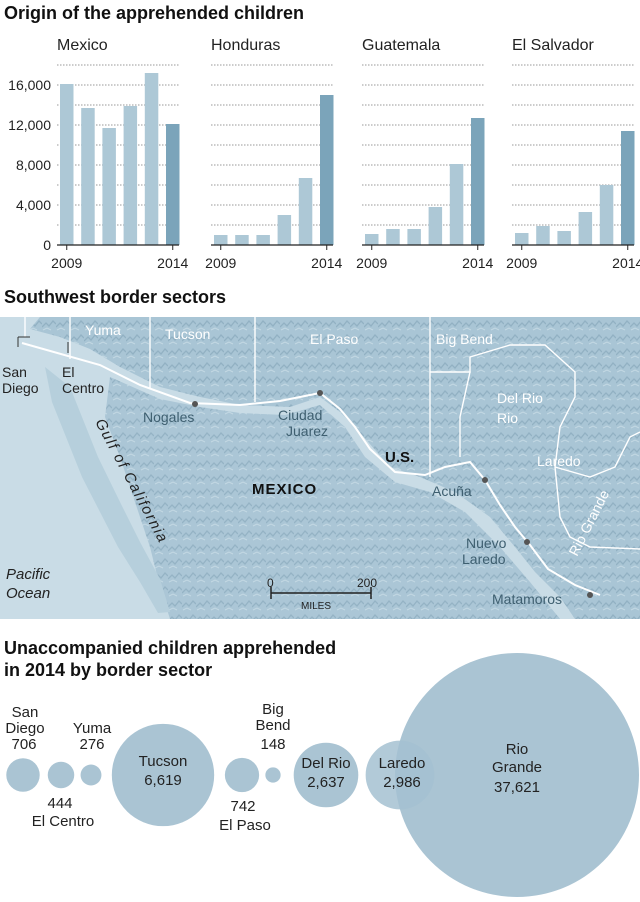  I want to click on bubble-name: Tucson, so click(163, 761).